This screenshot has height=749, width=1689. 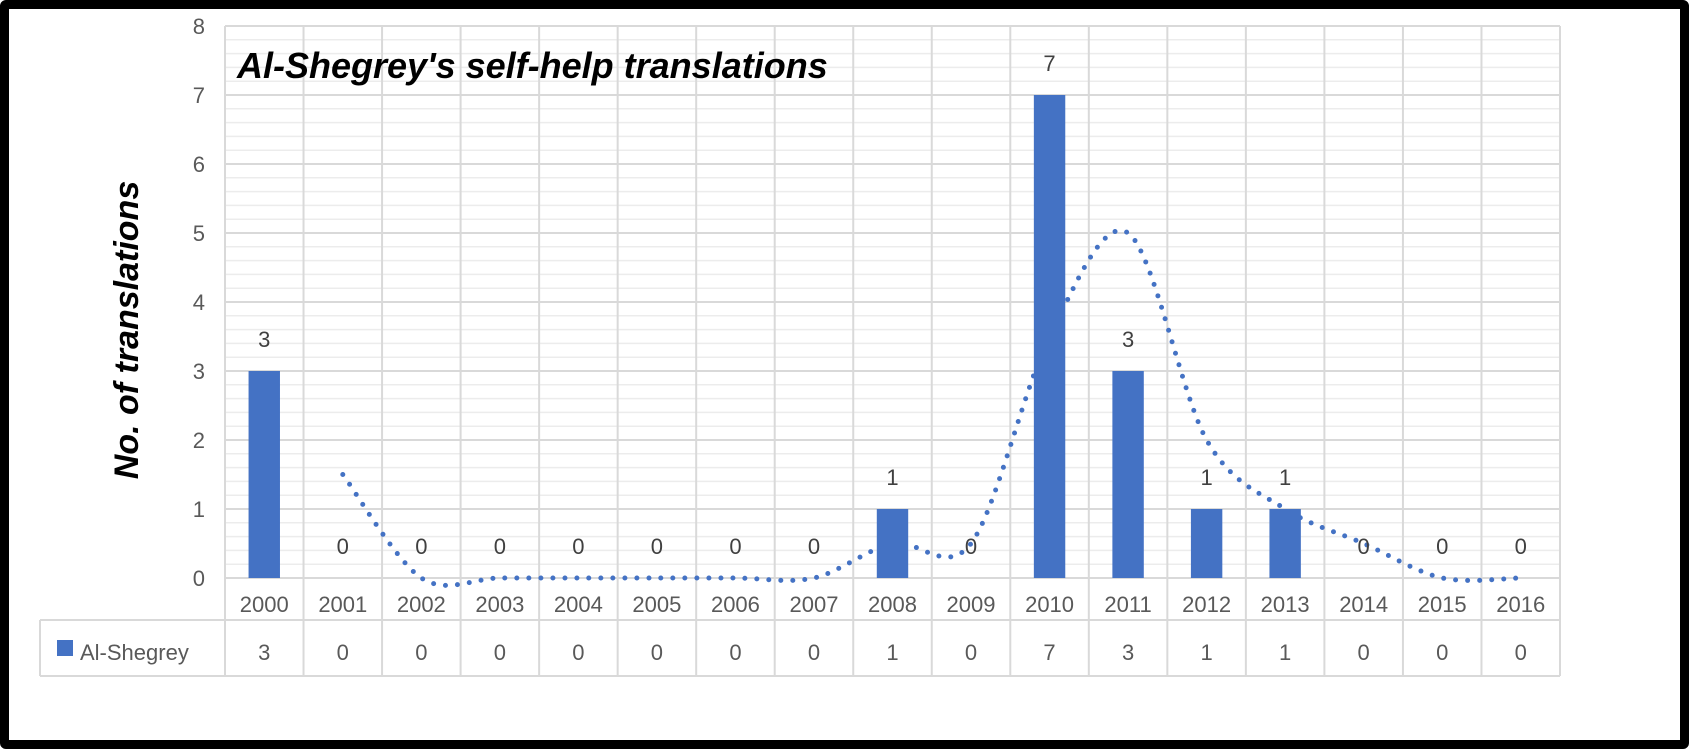 What do you see at coordinates (1206, 543) in the screenshot?
I see `bar-2012` at bounding box center [1206, 543].